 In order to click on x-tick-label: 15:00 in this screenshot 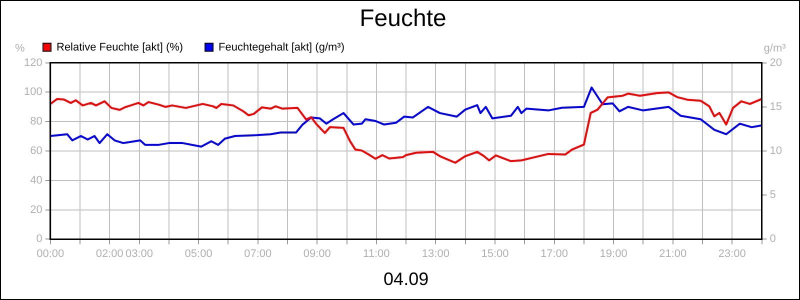, I will do `click(495, 254)`.